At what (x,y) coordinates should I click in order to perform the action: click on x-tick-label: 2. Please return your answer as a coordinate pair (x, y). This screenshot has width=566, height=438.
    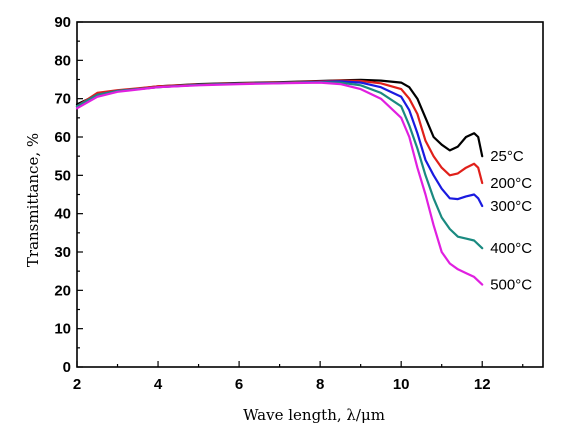
    Looking at the image, I should click on (77, 384).